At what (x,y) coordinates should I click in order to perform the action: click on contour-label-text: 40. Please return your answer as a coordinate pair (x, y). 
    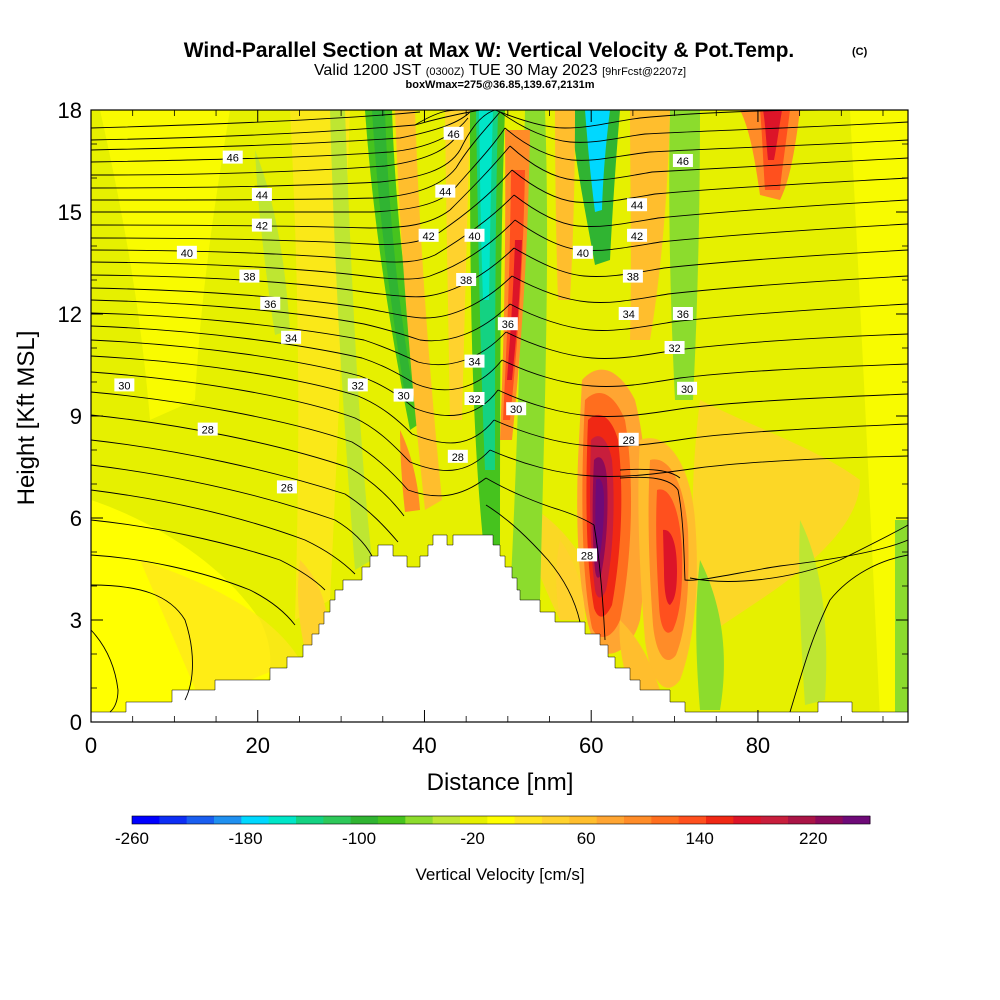
    Looking at the image, I should click on (474, 237).